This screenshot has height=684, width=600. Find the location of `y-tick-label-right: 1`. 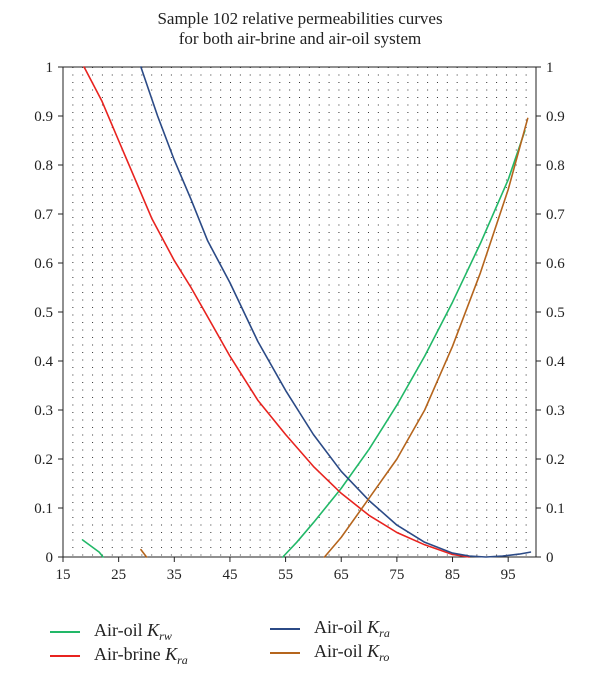

y-tick-label-right: 1 is located at coordinates (550, 68).